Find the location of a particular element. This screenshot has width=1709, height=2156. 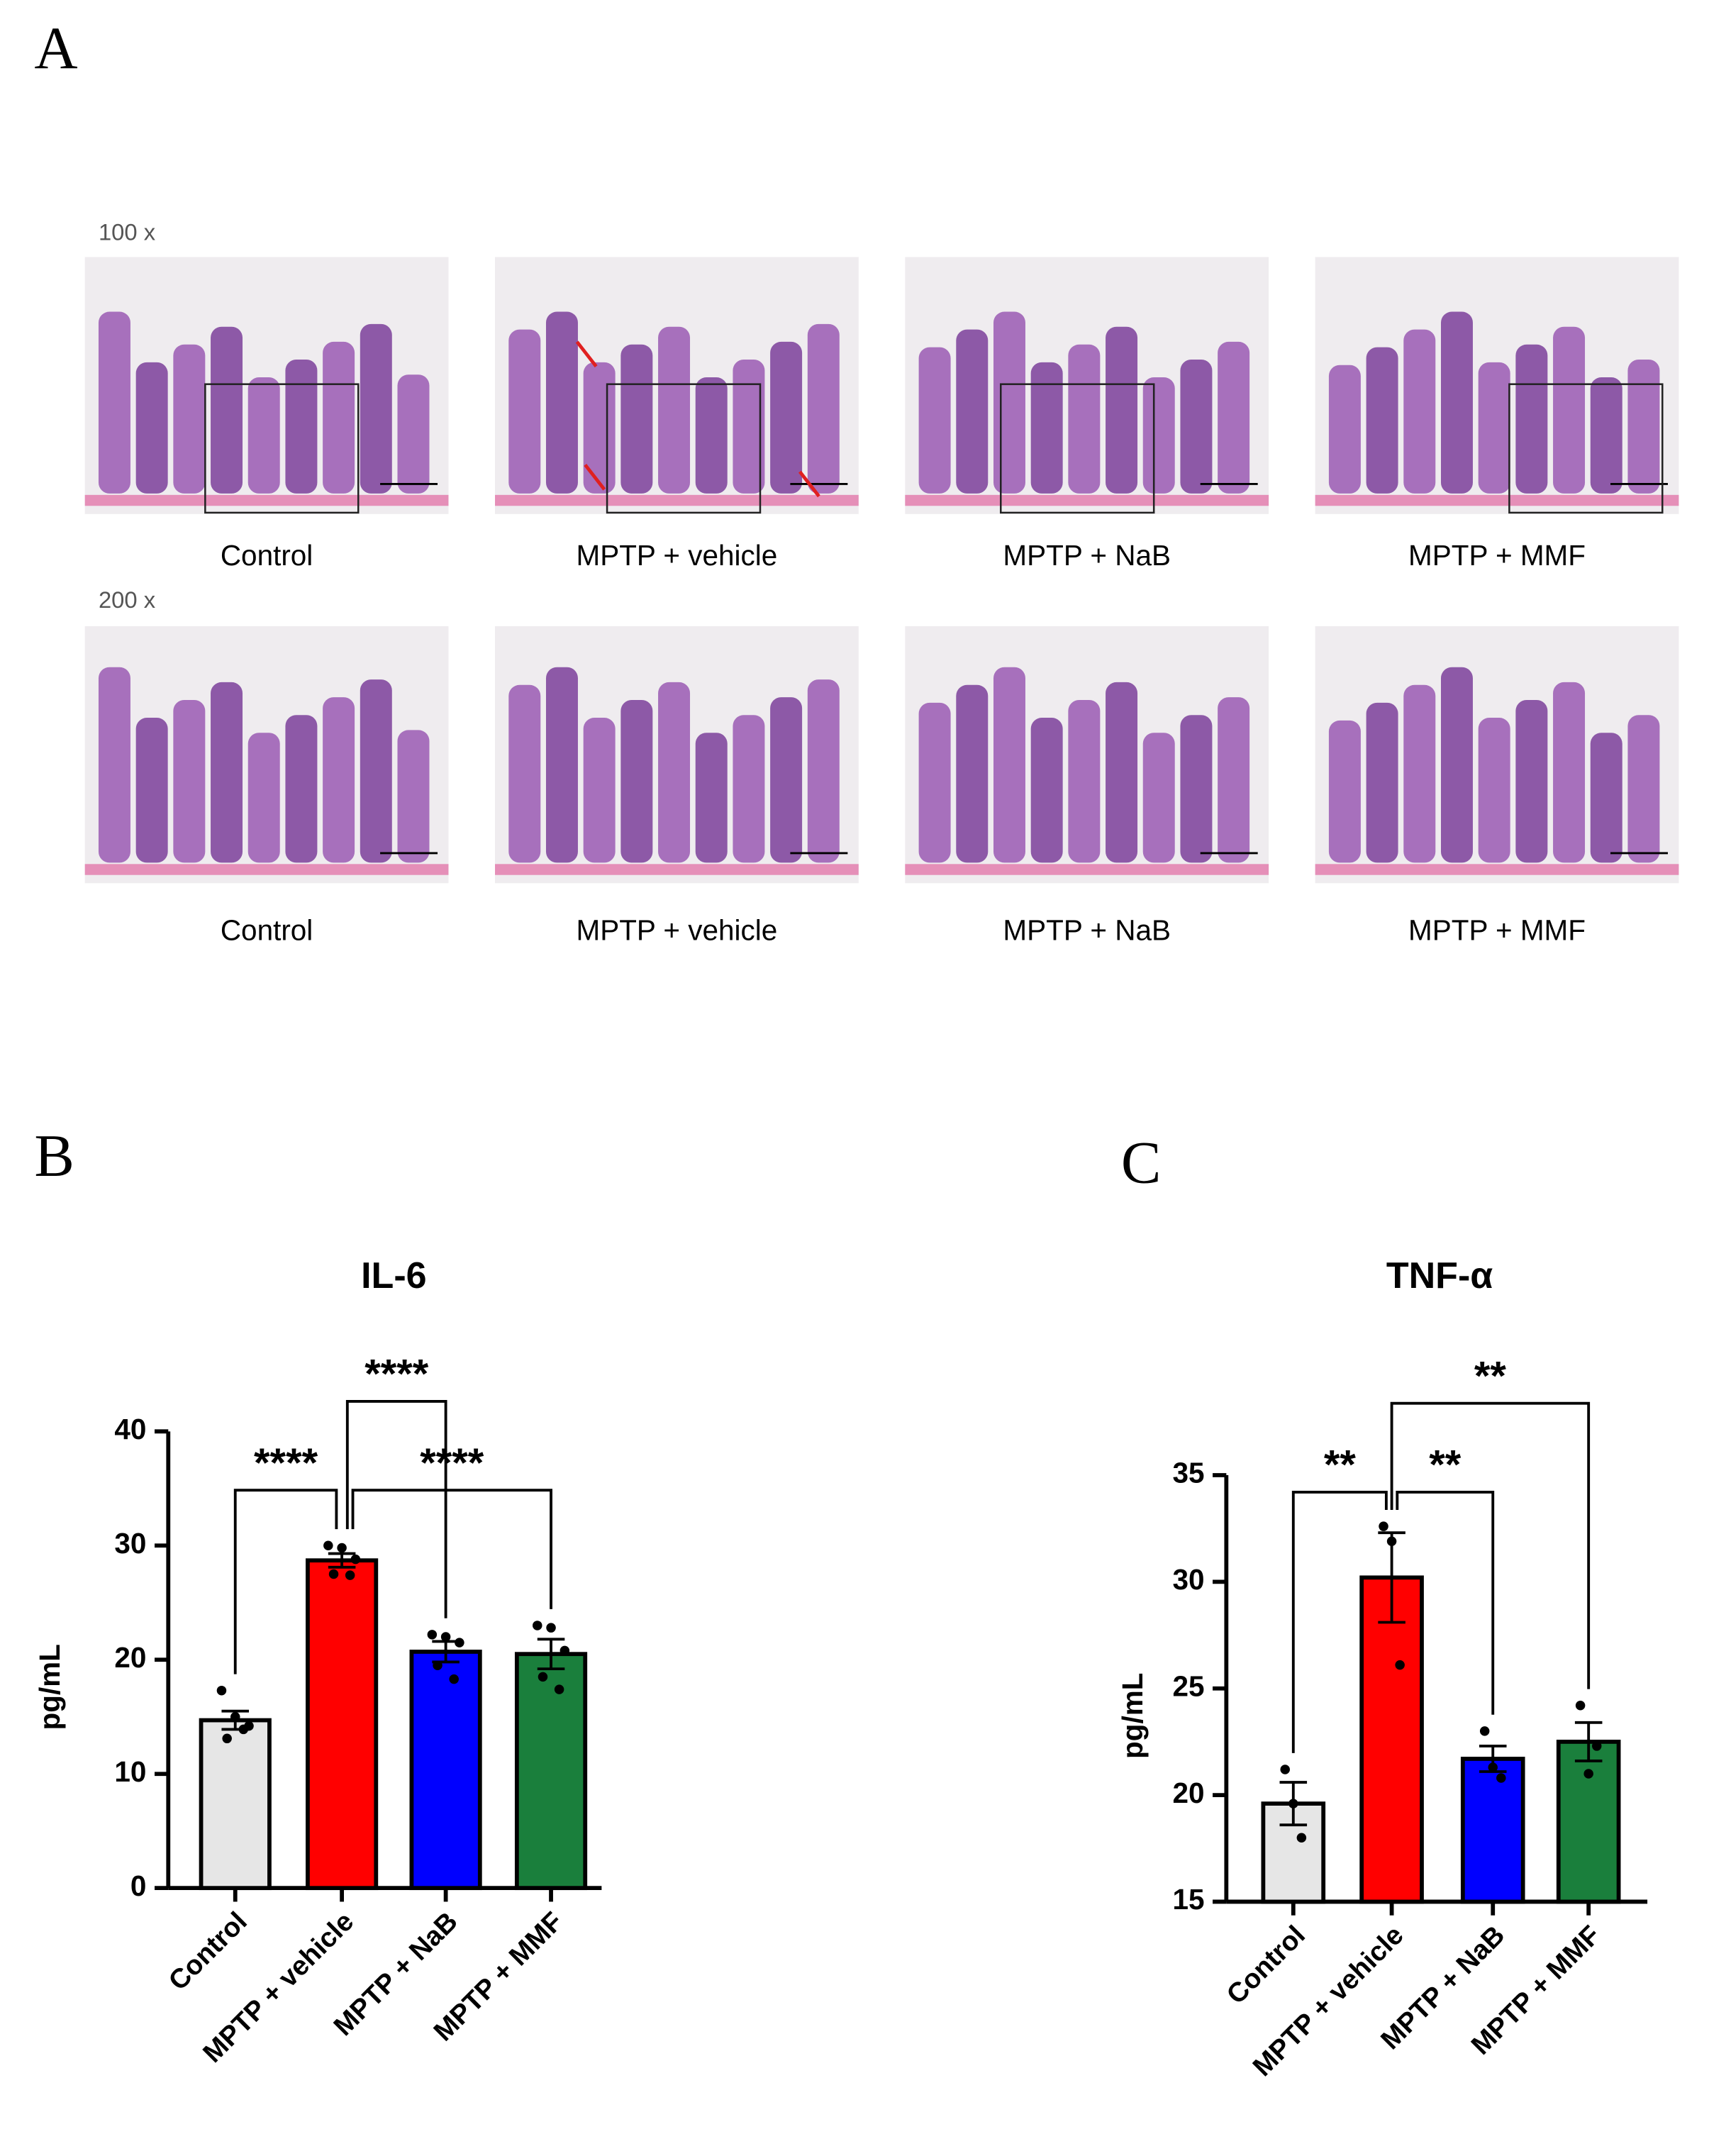

y-tick-label: 15 is located at coordinates (1188, 1899).